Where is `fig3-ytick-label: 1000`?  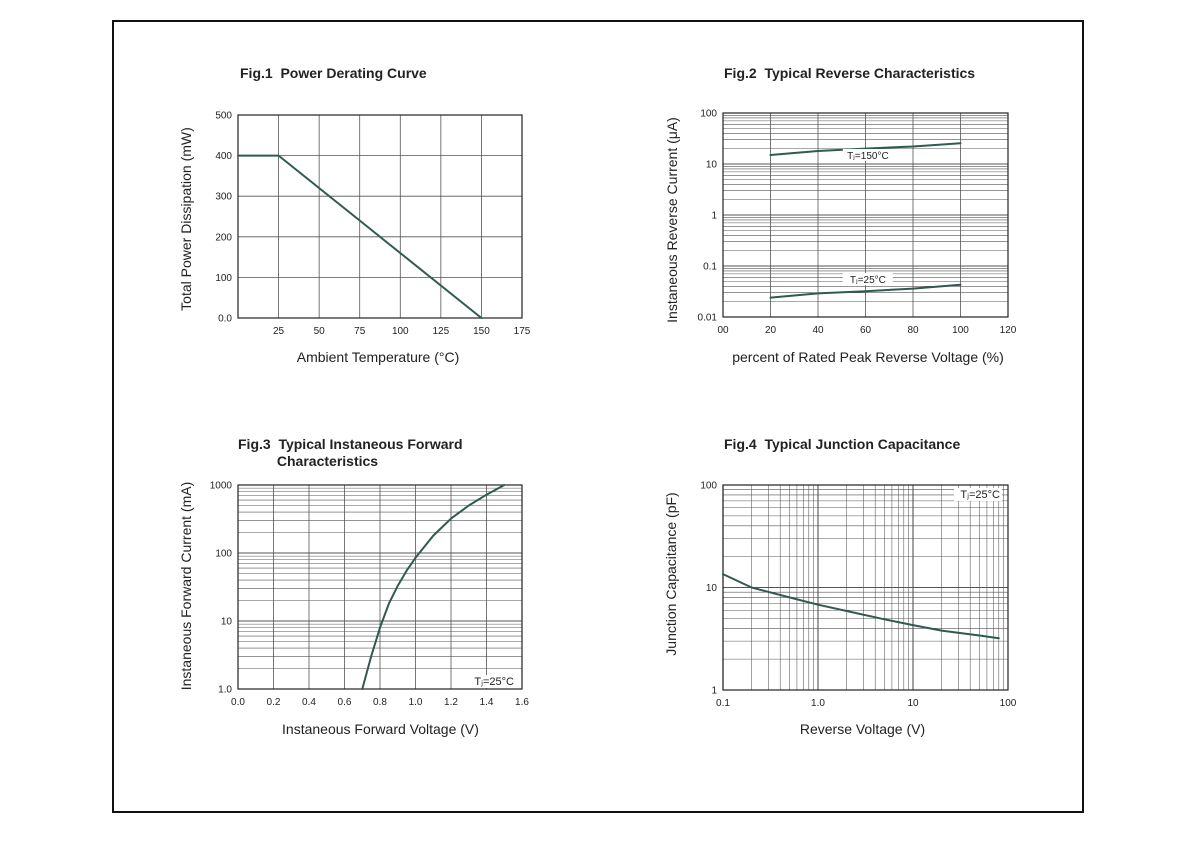
fig3-ytick-label: 1000 is located at coordinates (221, 486).